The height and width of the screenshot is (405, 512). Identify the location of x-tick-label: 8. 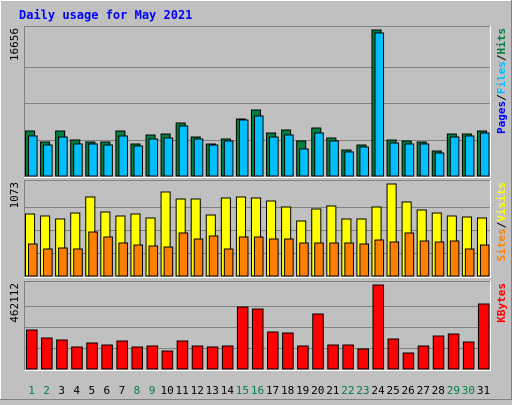
(137, 390).